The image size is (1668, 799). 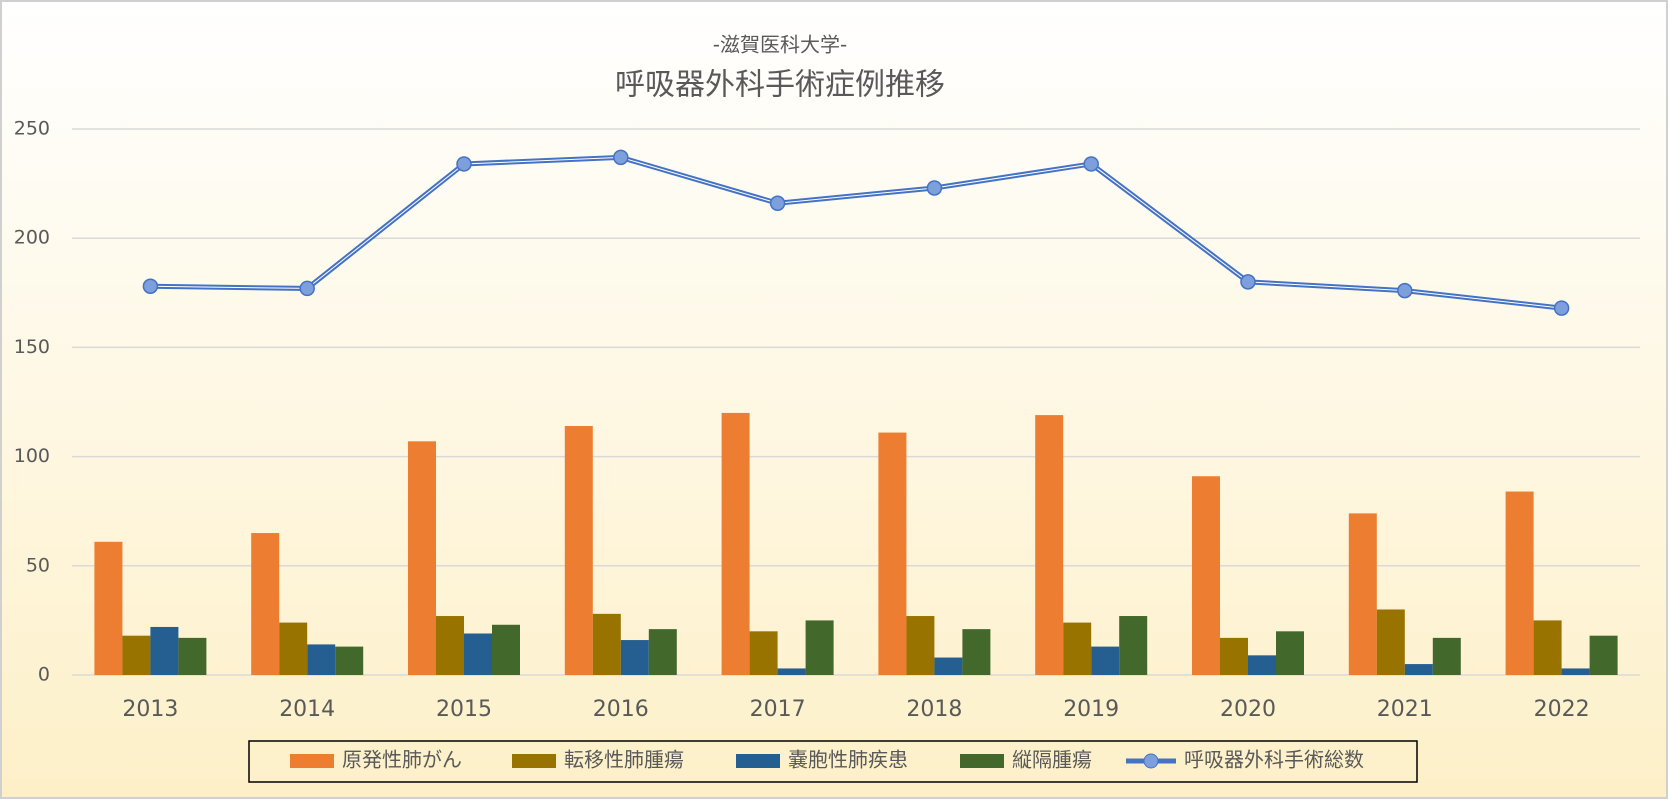 What do you see at coordinates (402, 760) in the screenshot?
I see `legend-label: 原発性肺がん` at bounding box center [402, 760].